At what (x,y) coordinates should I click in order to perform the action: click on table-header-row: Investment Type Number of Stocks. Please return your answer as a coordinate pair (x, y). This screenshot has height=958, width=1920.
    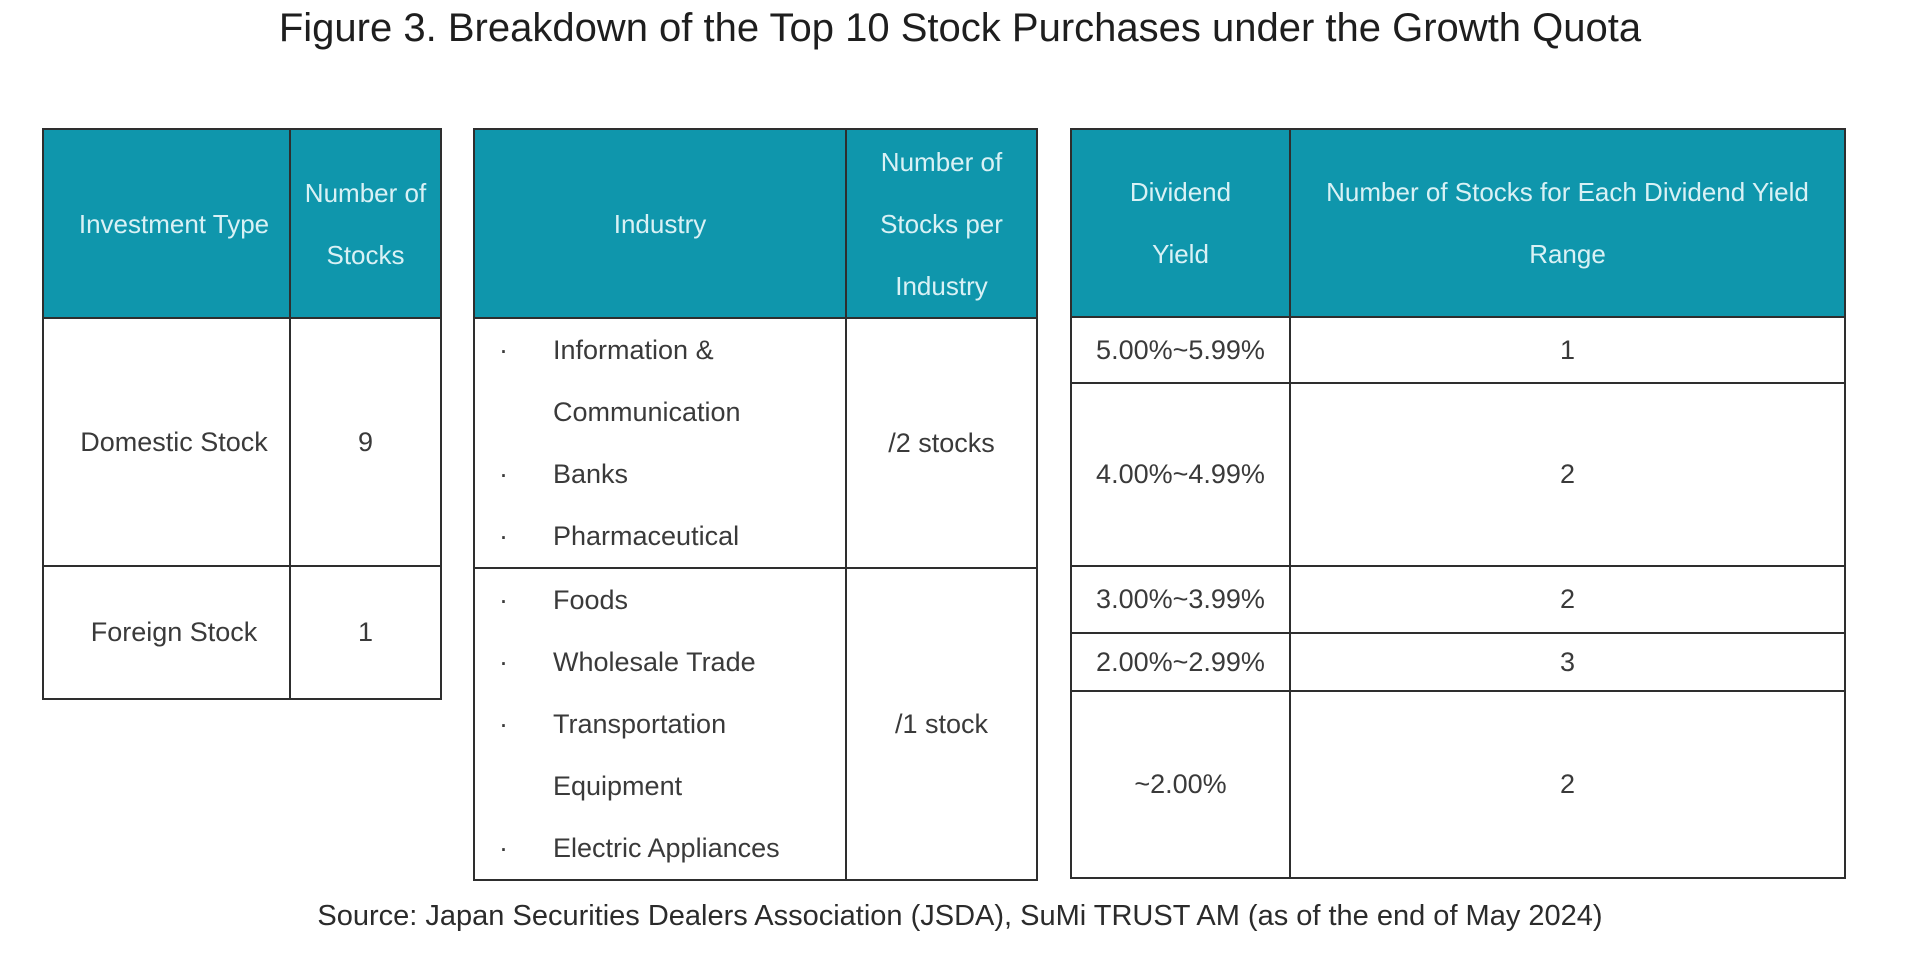
    Looking at the image, I should click on (242, 223).